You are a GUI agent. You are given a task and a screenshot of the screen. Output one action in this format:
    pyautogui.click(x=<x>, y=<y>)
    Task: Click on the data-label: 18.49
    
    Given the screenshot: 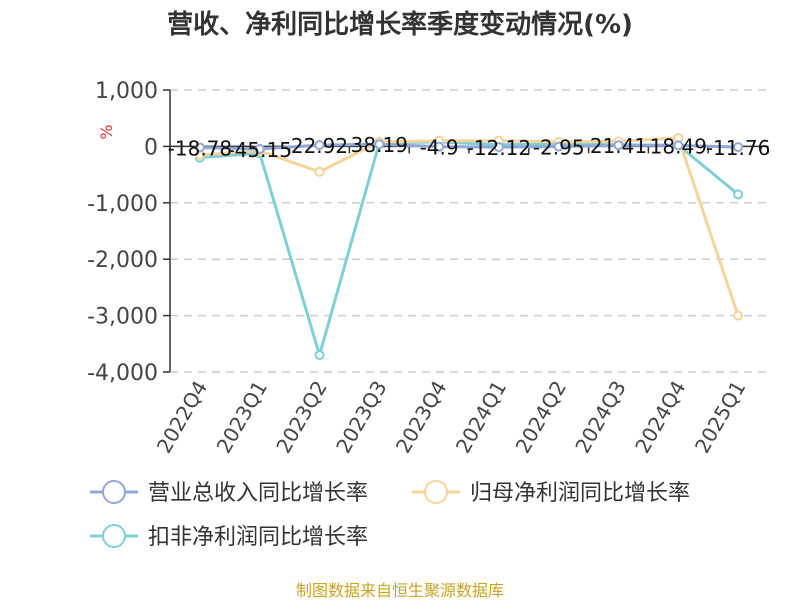 What is the action you would take?
    pyautogui.click(x=678, y=146)
    